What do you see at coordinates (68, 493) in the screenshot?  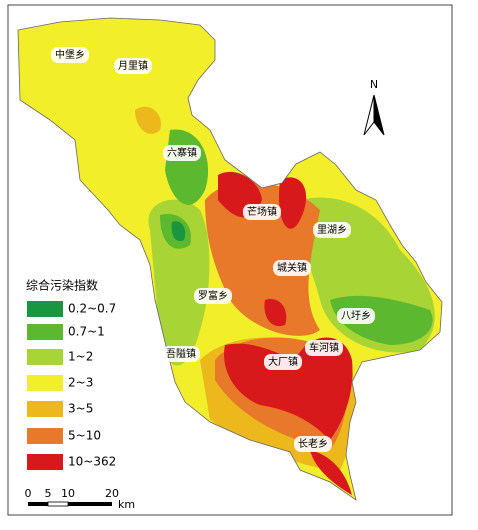 I see `scale-tick: 10` at bounding box center [68, 493].